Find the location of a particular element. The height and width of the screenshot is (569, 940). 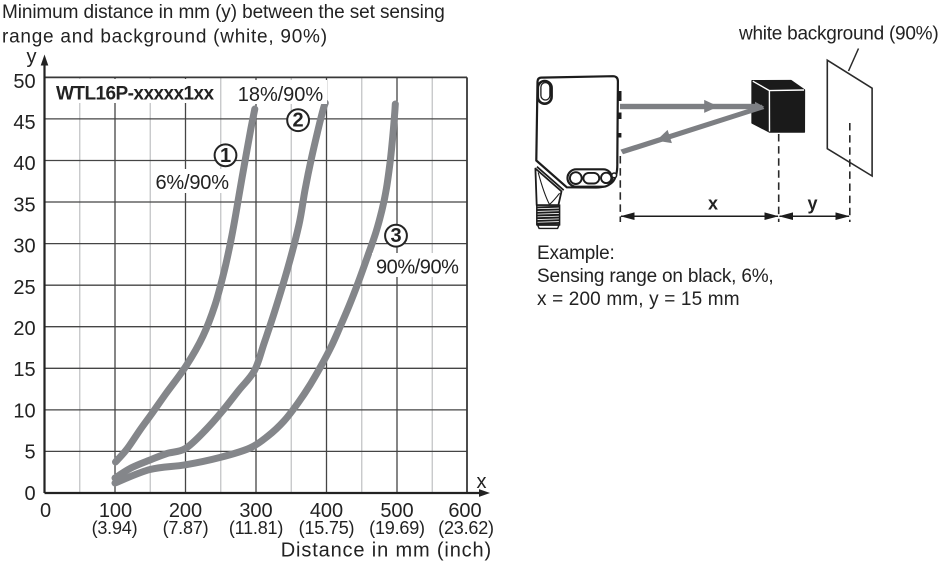

svg-text: 15 is located at coordinates (24, 370).